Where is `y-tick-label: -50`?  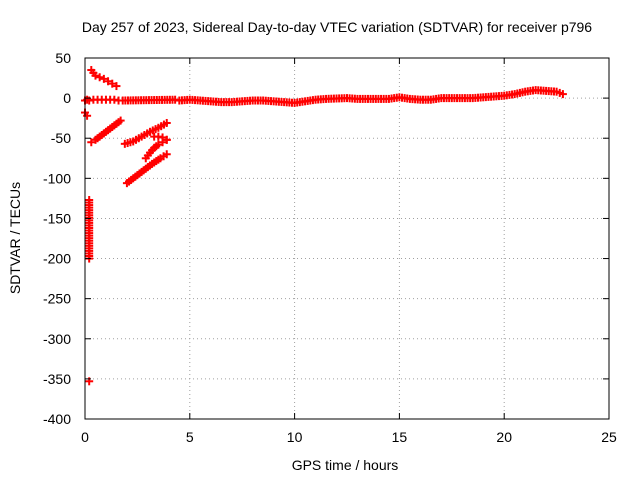 y-tick-label: -50 is located at coordinates (61, 138).